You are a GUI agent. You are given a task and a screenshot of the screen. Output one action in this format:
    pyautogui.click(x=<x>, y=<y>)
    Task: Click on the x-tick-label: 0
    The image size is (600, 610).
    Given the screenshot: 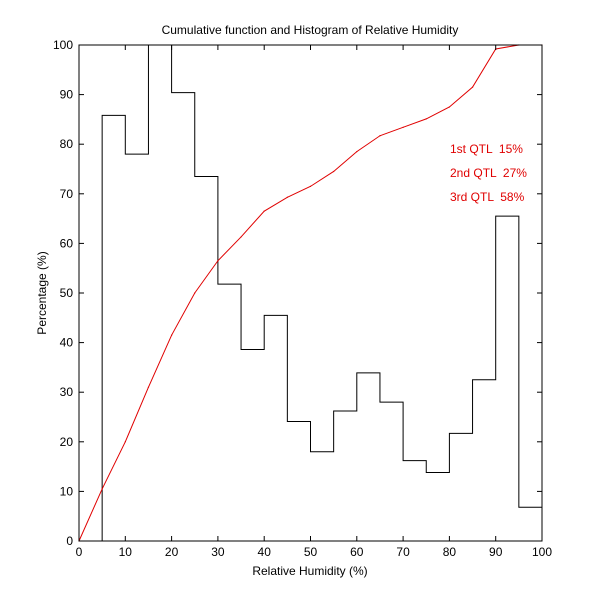 What is the action you would take?
    pyautogui.click(x=79, y=552)
    